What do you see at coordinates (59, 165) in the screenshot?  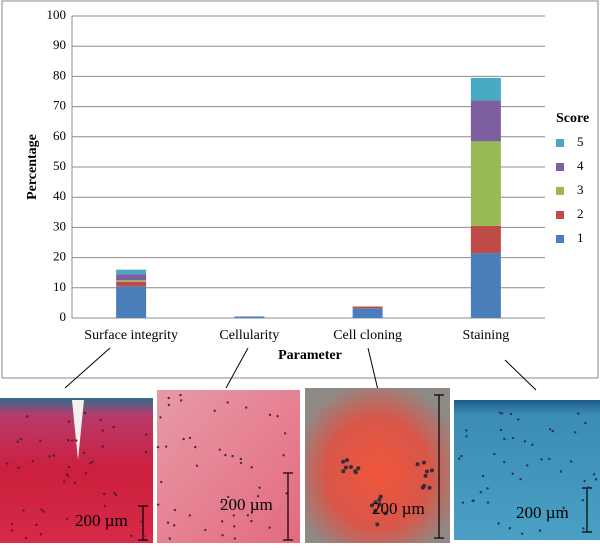 I see `y-tick-label: 50` at bounding box center [59, 165].